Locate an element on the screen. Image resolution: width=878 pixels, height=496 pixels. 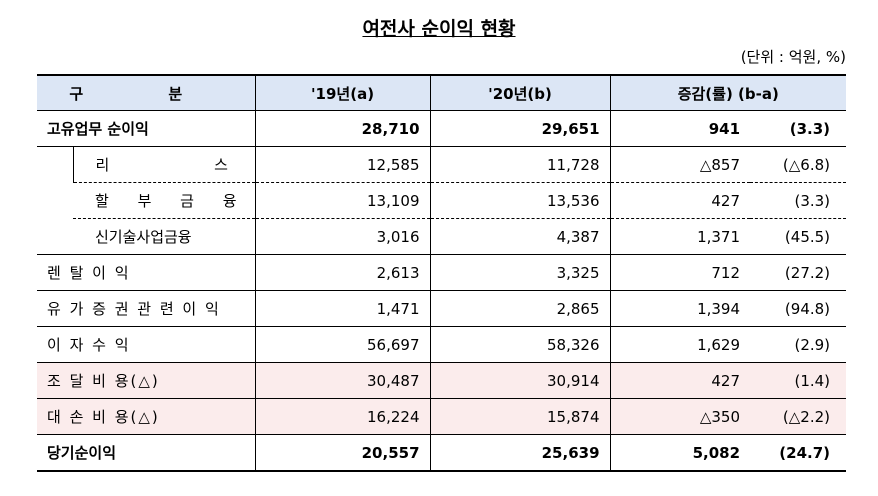
table-row: 대 손 비 용(△) 16,224 15,874 △350 (△2.2) is located at coordinates (442, 416).